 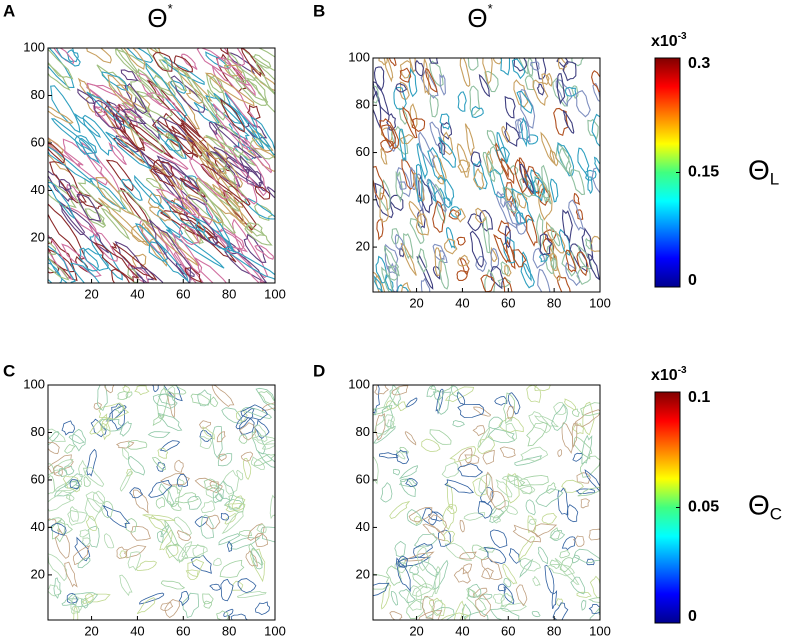 I want to click on x-tick-label: 80, so click(x=554, y=630).